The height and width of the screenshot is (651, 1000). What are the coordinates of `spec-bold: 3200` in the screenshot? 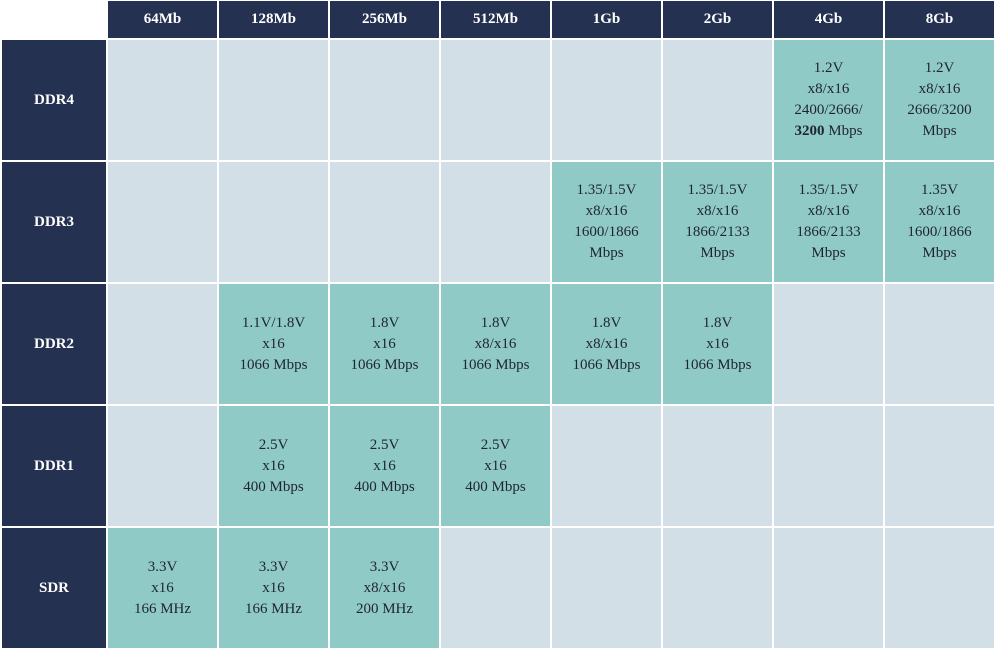 It's located at (809, 131).